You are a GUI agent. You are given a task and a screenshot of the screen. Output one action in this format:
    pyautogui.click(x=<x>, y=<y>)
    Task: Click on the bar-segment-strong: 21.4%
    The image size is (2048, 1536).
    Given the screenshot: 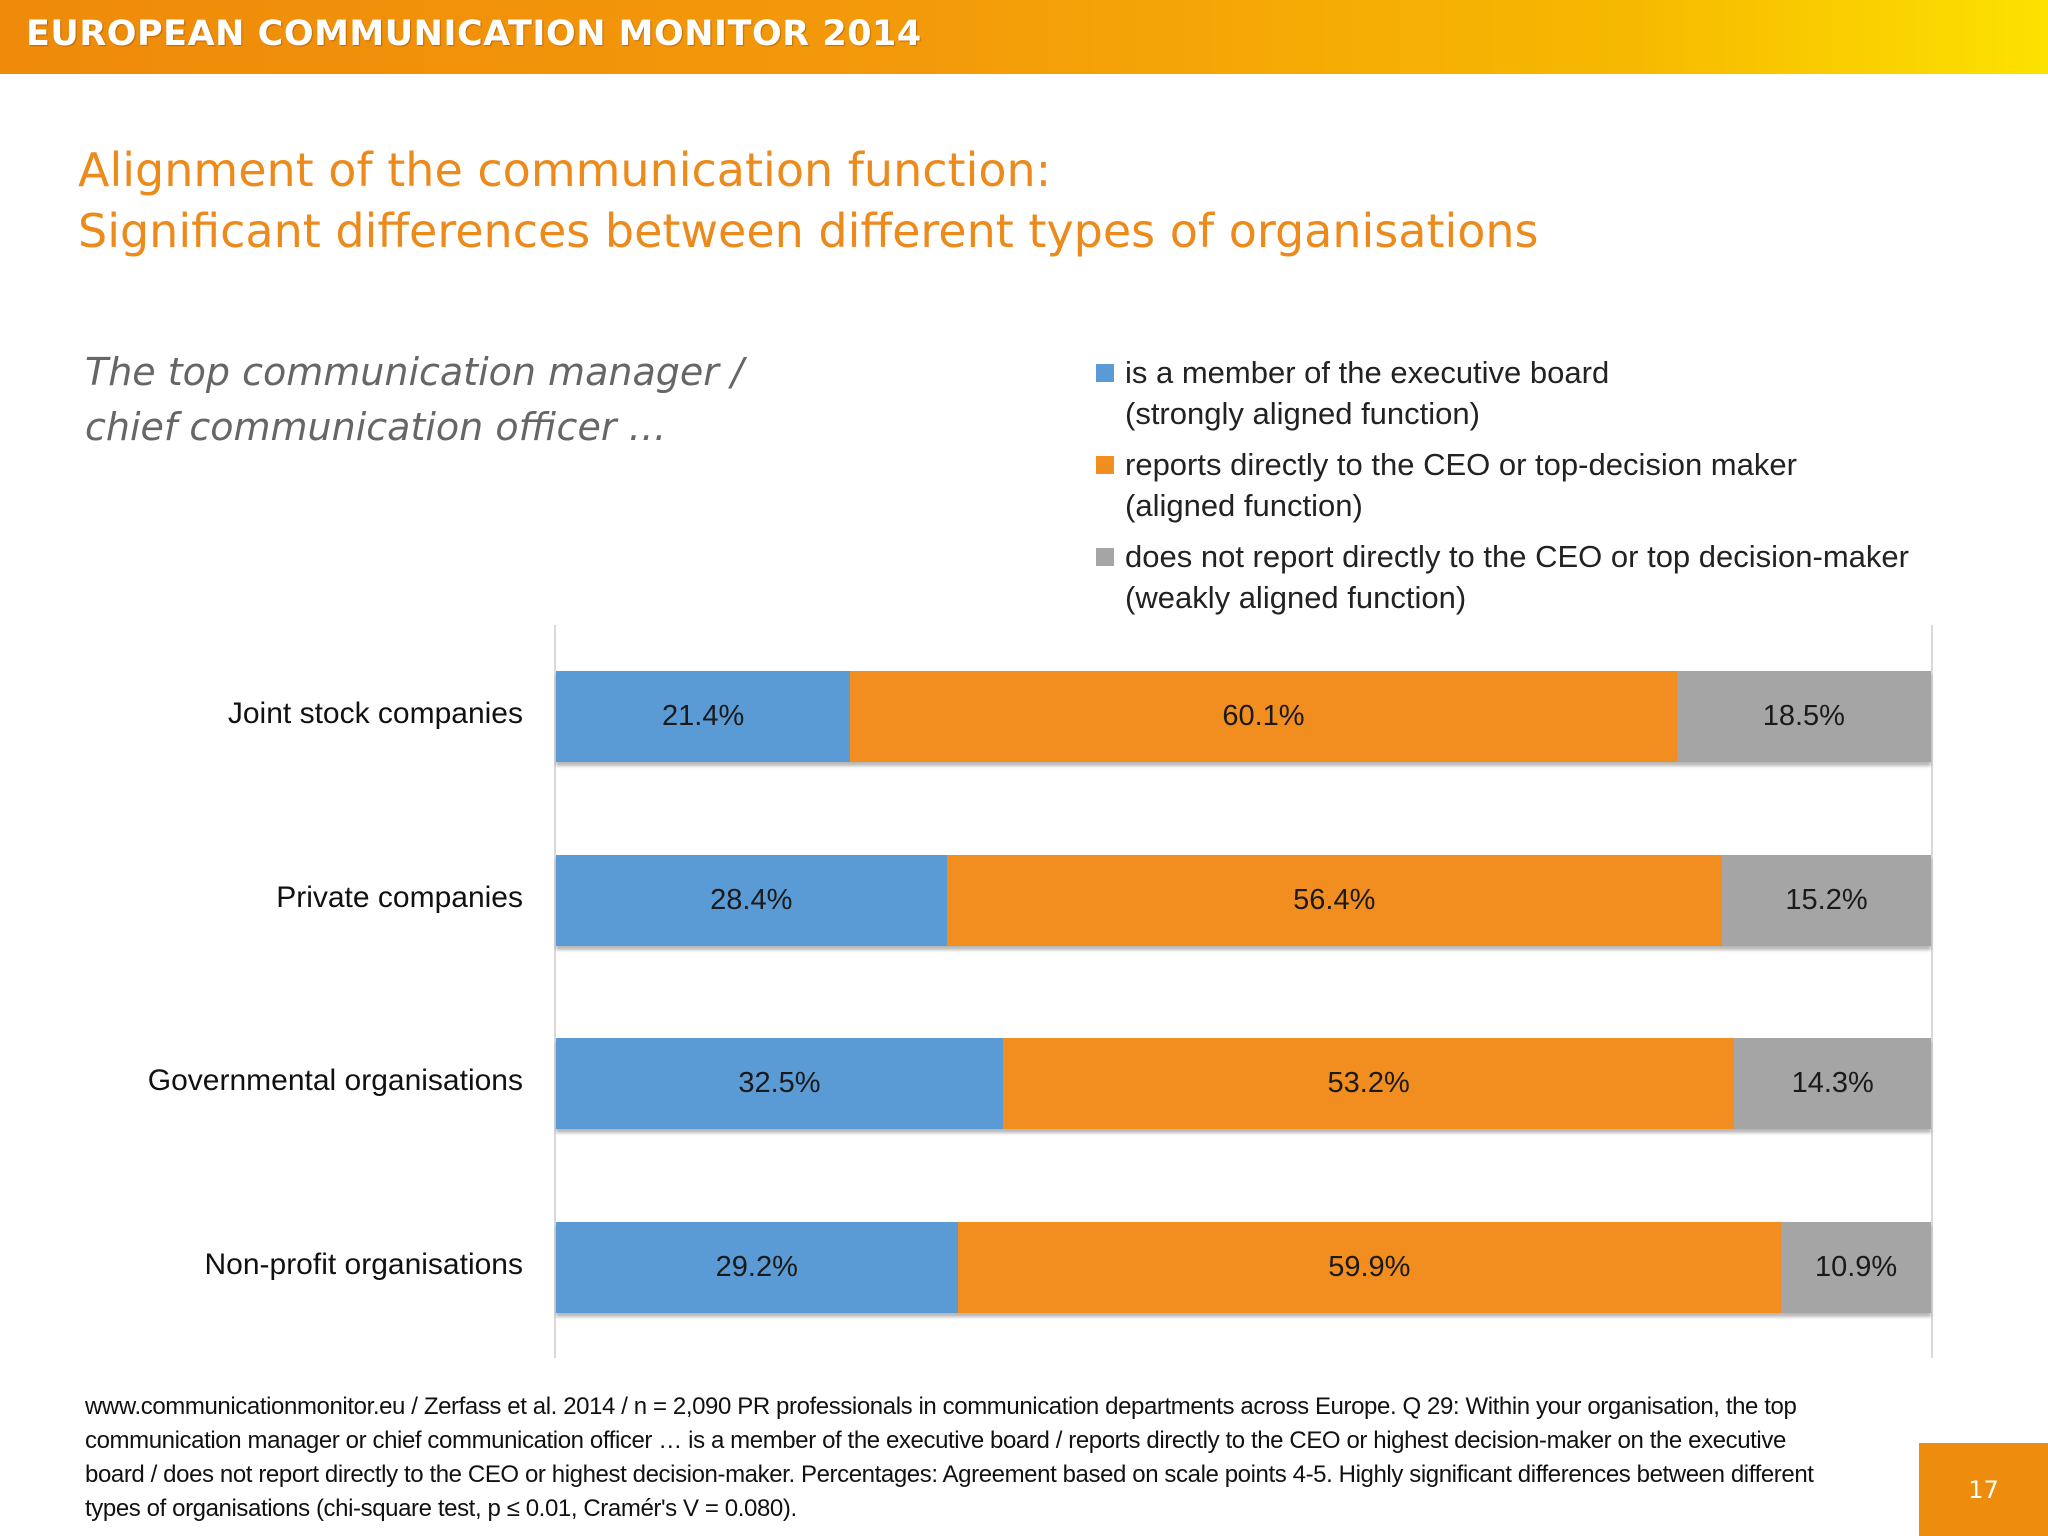 What is the action you would take?
    pyautogui.click(x=703, y=716)
    